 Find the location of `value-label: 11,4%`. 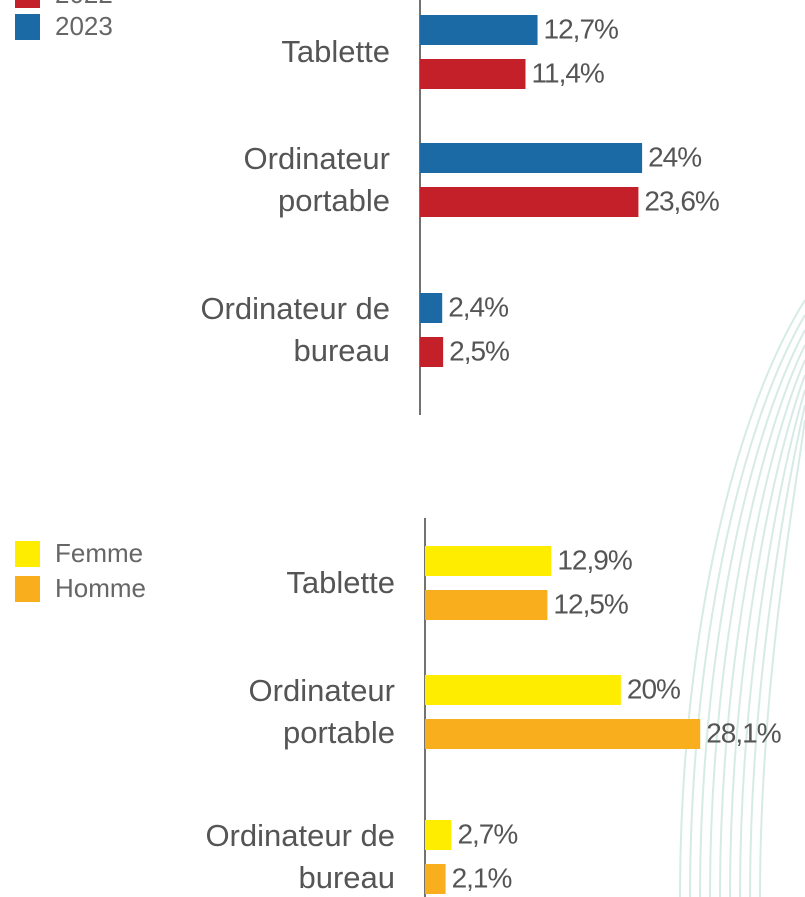

value-label: 11,4% is located at coordinates (568, 72).